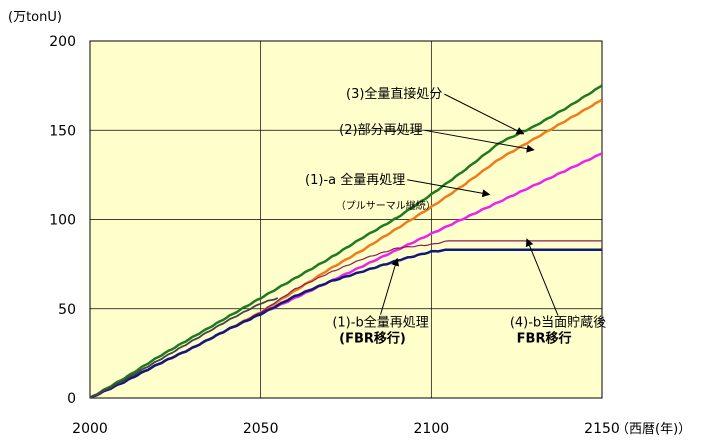 The image size is (701, 442). What do you see at coordinates (71, 399) in the screenshot?
I see `y-tick-label: 0` at bounding box center [71, 399].